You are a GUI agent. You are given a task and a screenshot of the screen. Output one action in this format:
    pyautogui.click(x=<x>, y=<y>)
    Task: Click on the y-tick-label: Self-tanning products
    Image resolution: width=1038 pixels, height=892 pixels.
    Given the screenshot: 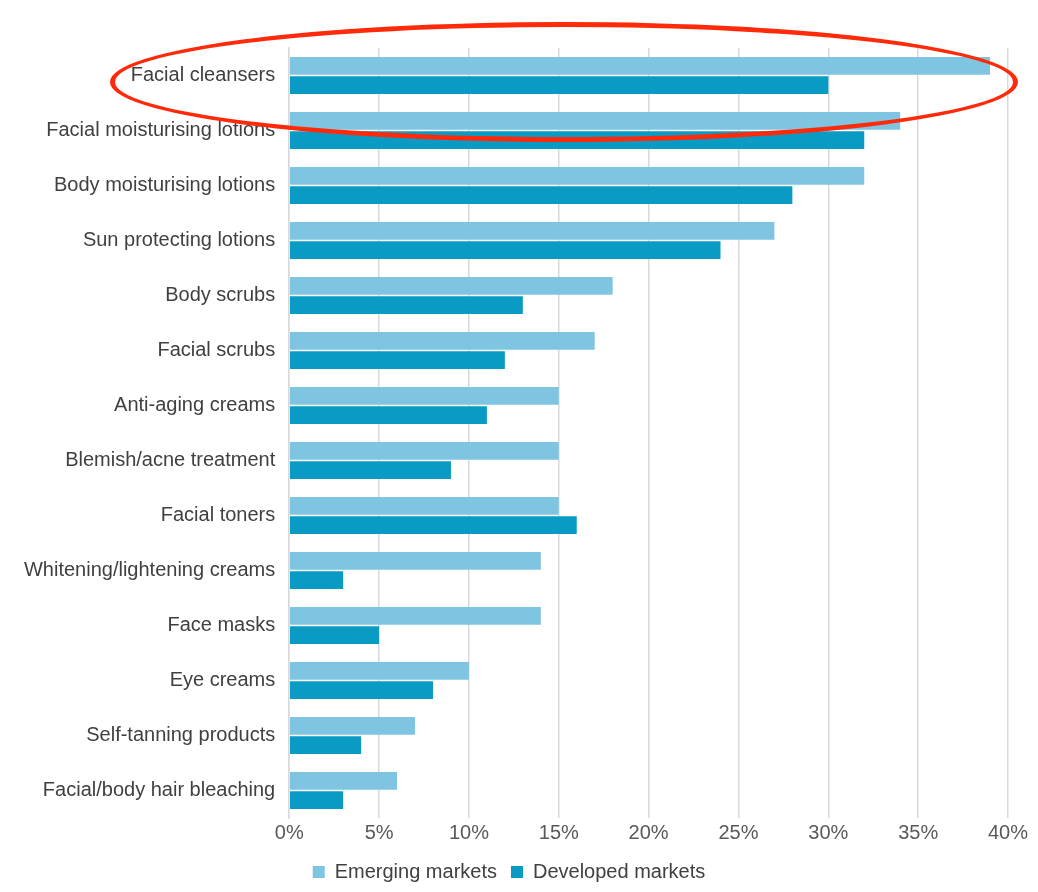 What is the action you would take?
    pyautogui.click(x=181, y=734)
    